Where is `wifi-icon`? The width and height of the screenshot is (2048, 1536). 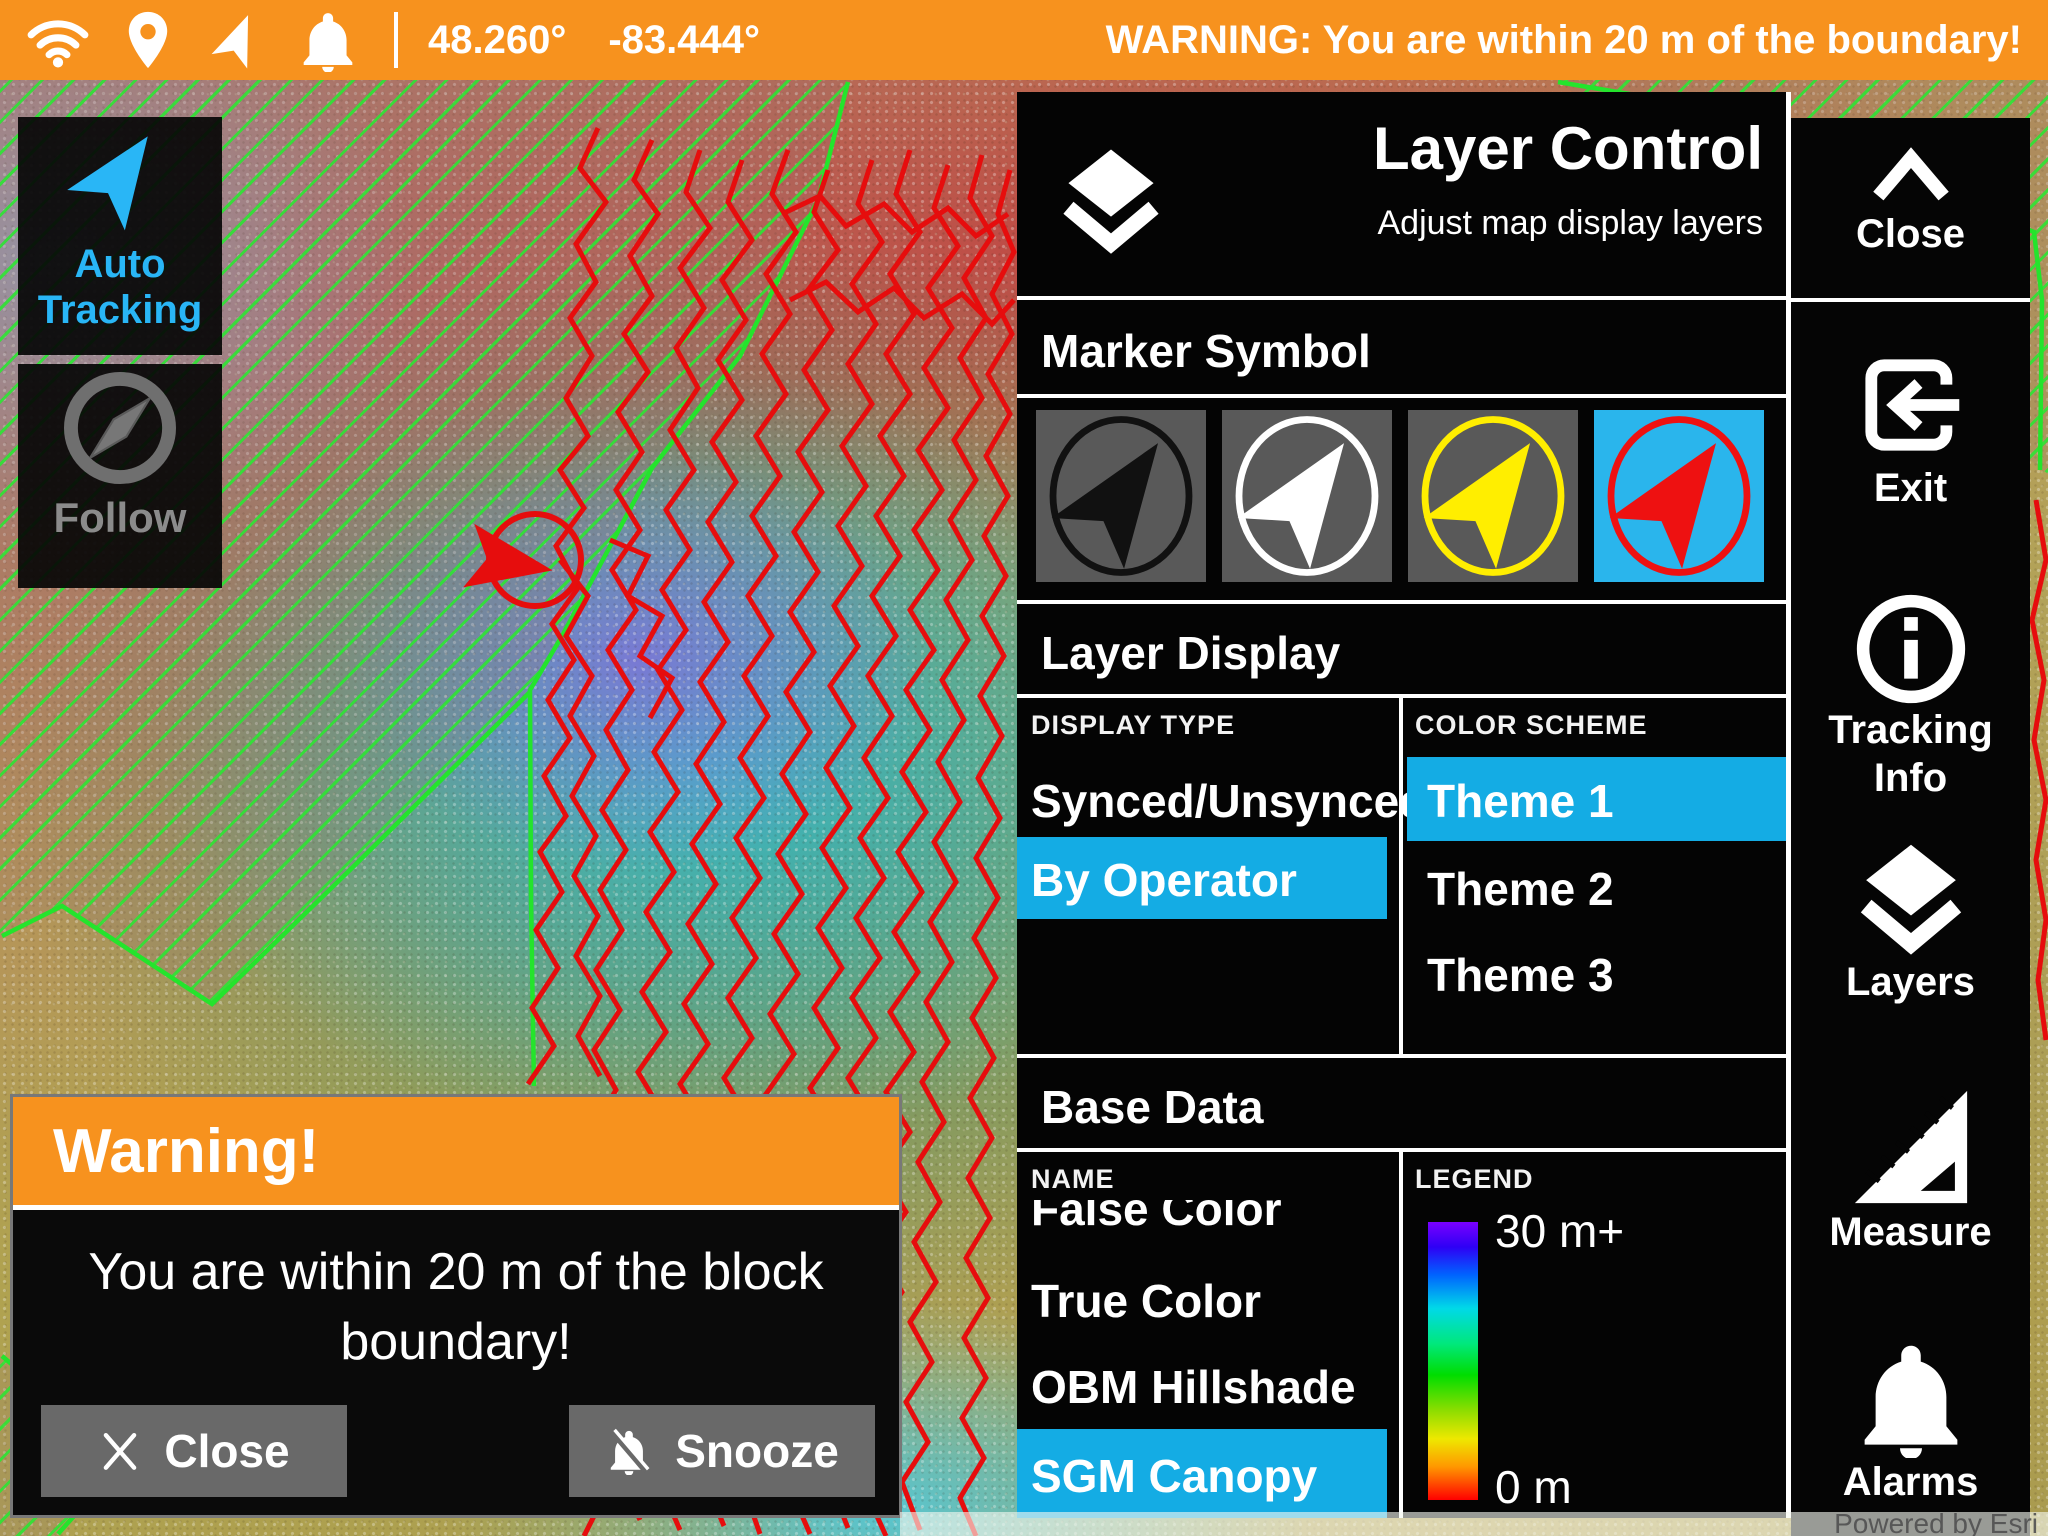 wifi-icon is located at coordinates (58, 44).